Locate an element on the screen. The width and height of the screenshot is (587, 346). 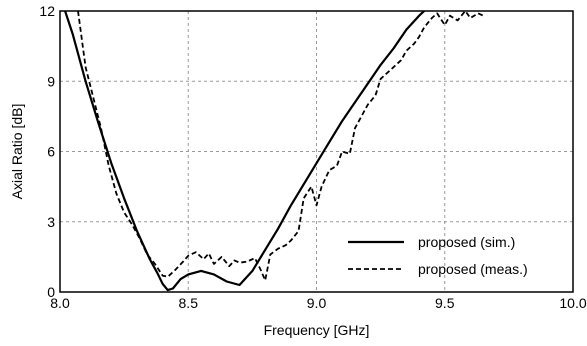
x-tick-label: 10.0 is located at coordinates (572, 303).